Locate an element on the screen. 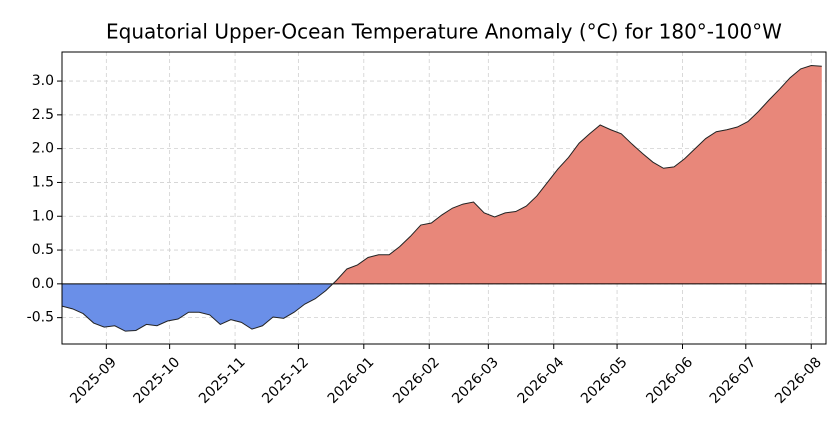 The height and width of the screenshot is (424, 840). x-tick-label: 2025-10 is located at coordinates (157, 380).